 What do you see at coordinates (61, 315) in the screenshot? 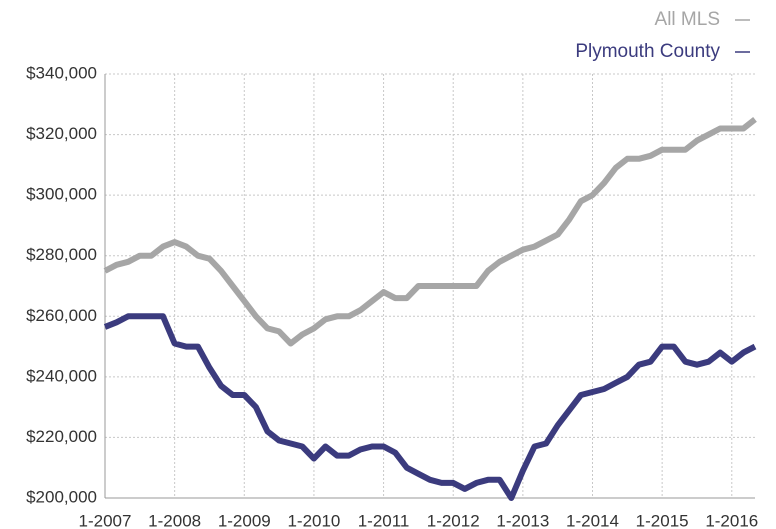
I see `y-tick-label: $260,000` at bounding box center [61, 315].